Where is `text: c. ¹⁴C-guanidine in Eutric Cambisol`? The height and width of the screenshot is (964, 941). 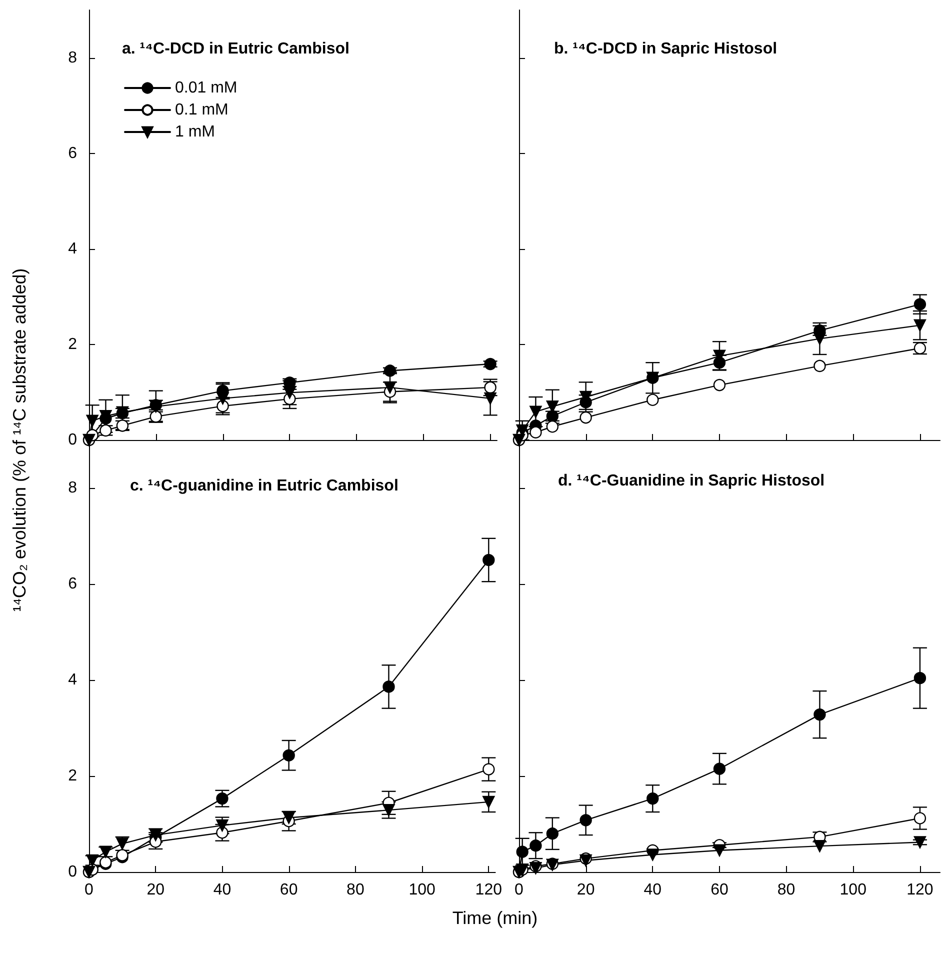 text: c. ¹⁴C-guanidine in Eutric Cambisol is located at coordinates (264, 486).